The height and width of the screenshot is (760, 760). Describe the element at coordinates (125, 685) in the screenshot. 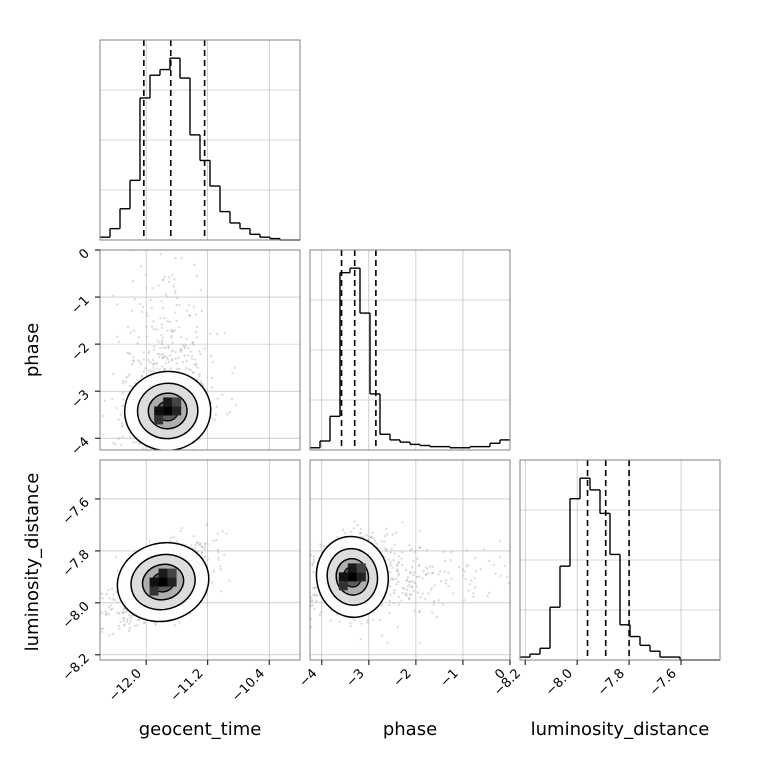

I see `x-tick-label-geocent_time-0: −12.0` at that location.